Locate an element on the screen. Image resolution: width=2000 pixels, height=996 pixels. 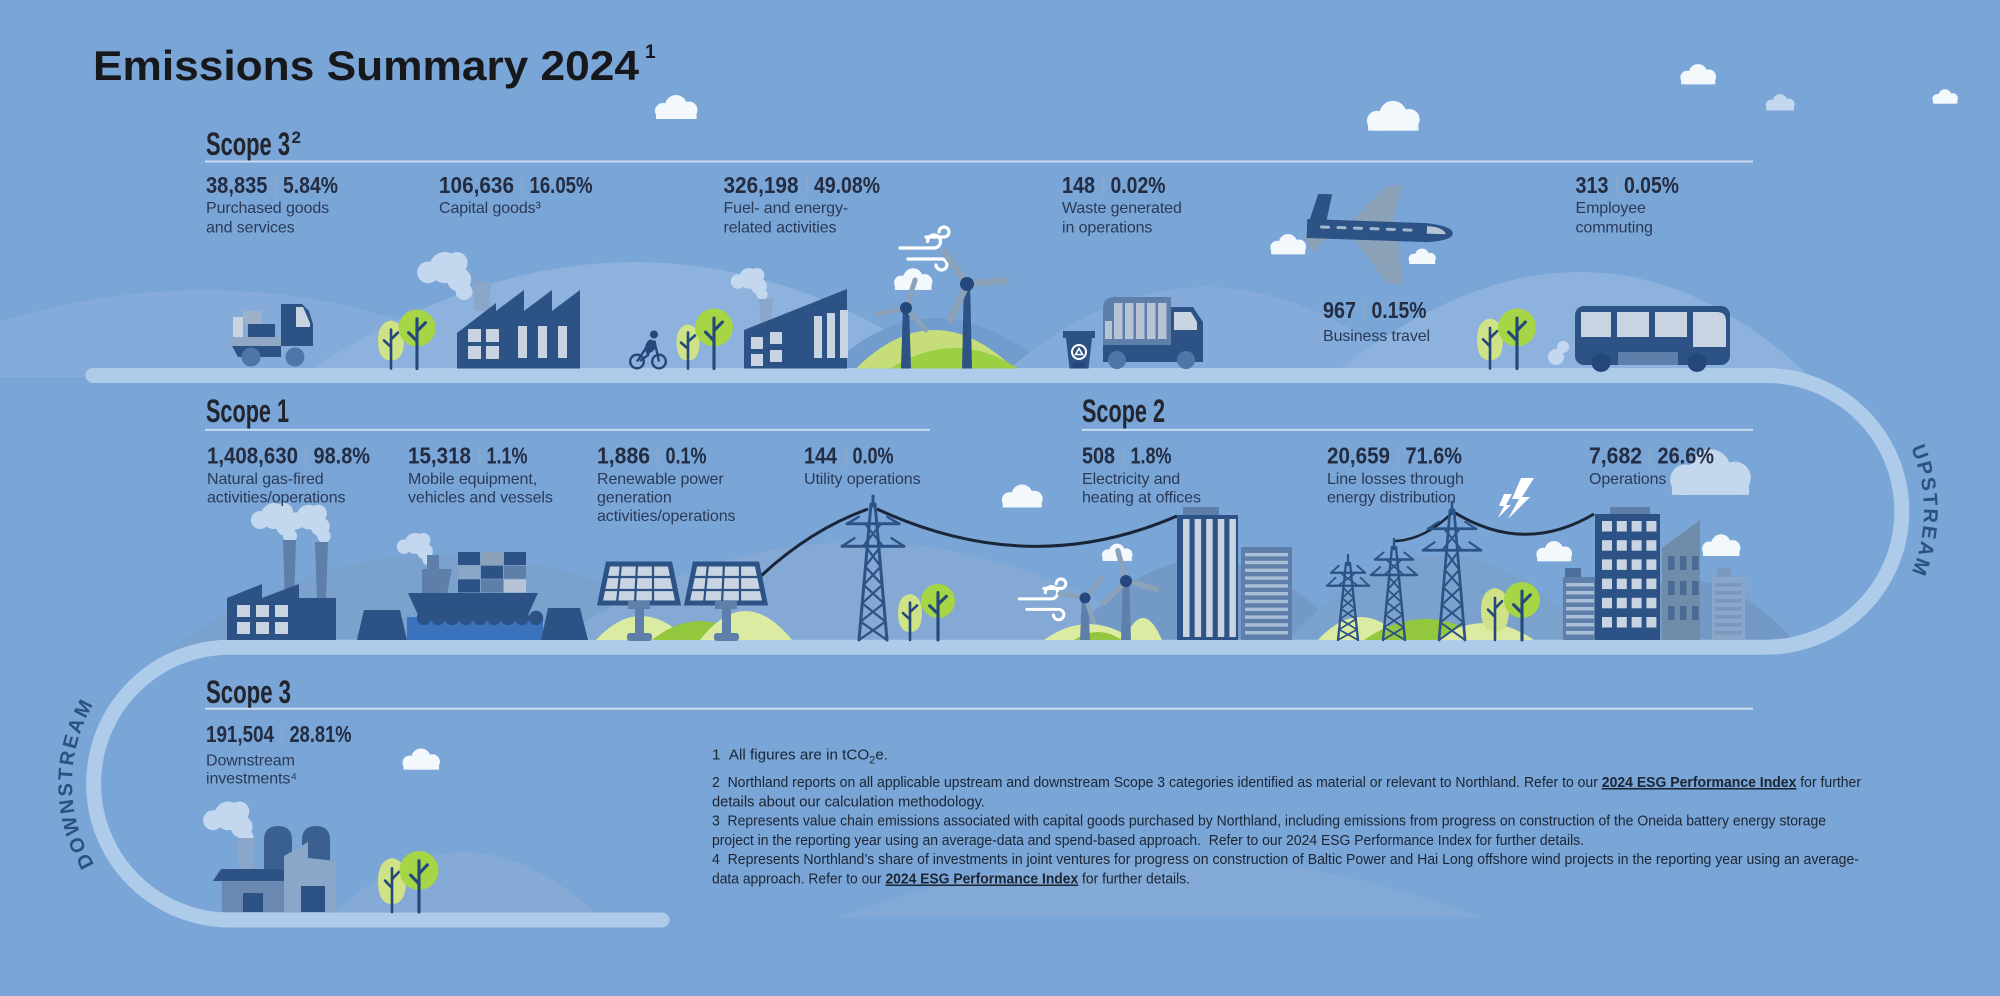
svg-text: 7,682 is located at coordinates (1615, 456).